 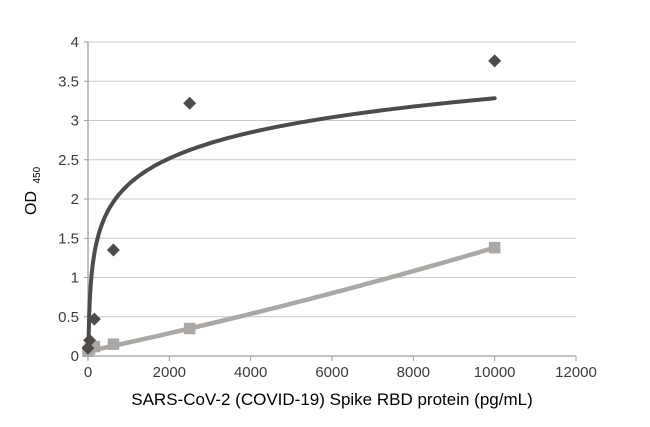 I want to click on y-axis-title-subscript: 450, so click(x=37, y=174).